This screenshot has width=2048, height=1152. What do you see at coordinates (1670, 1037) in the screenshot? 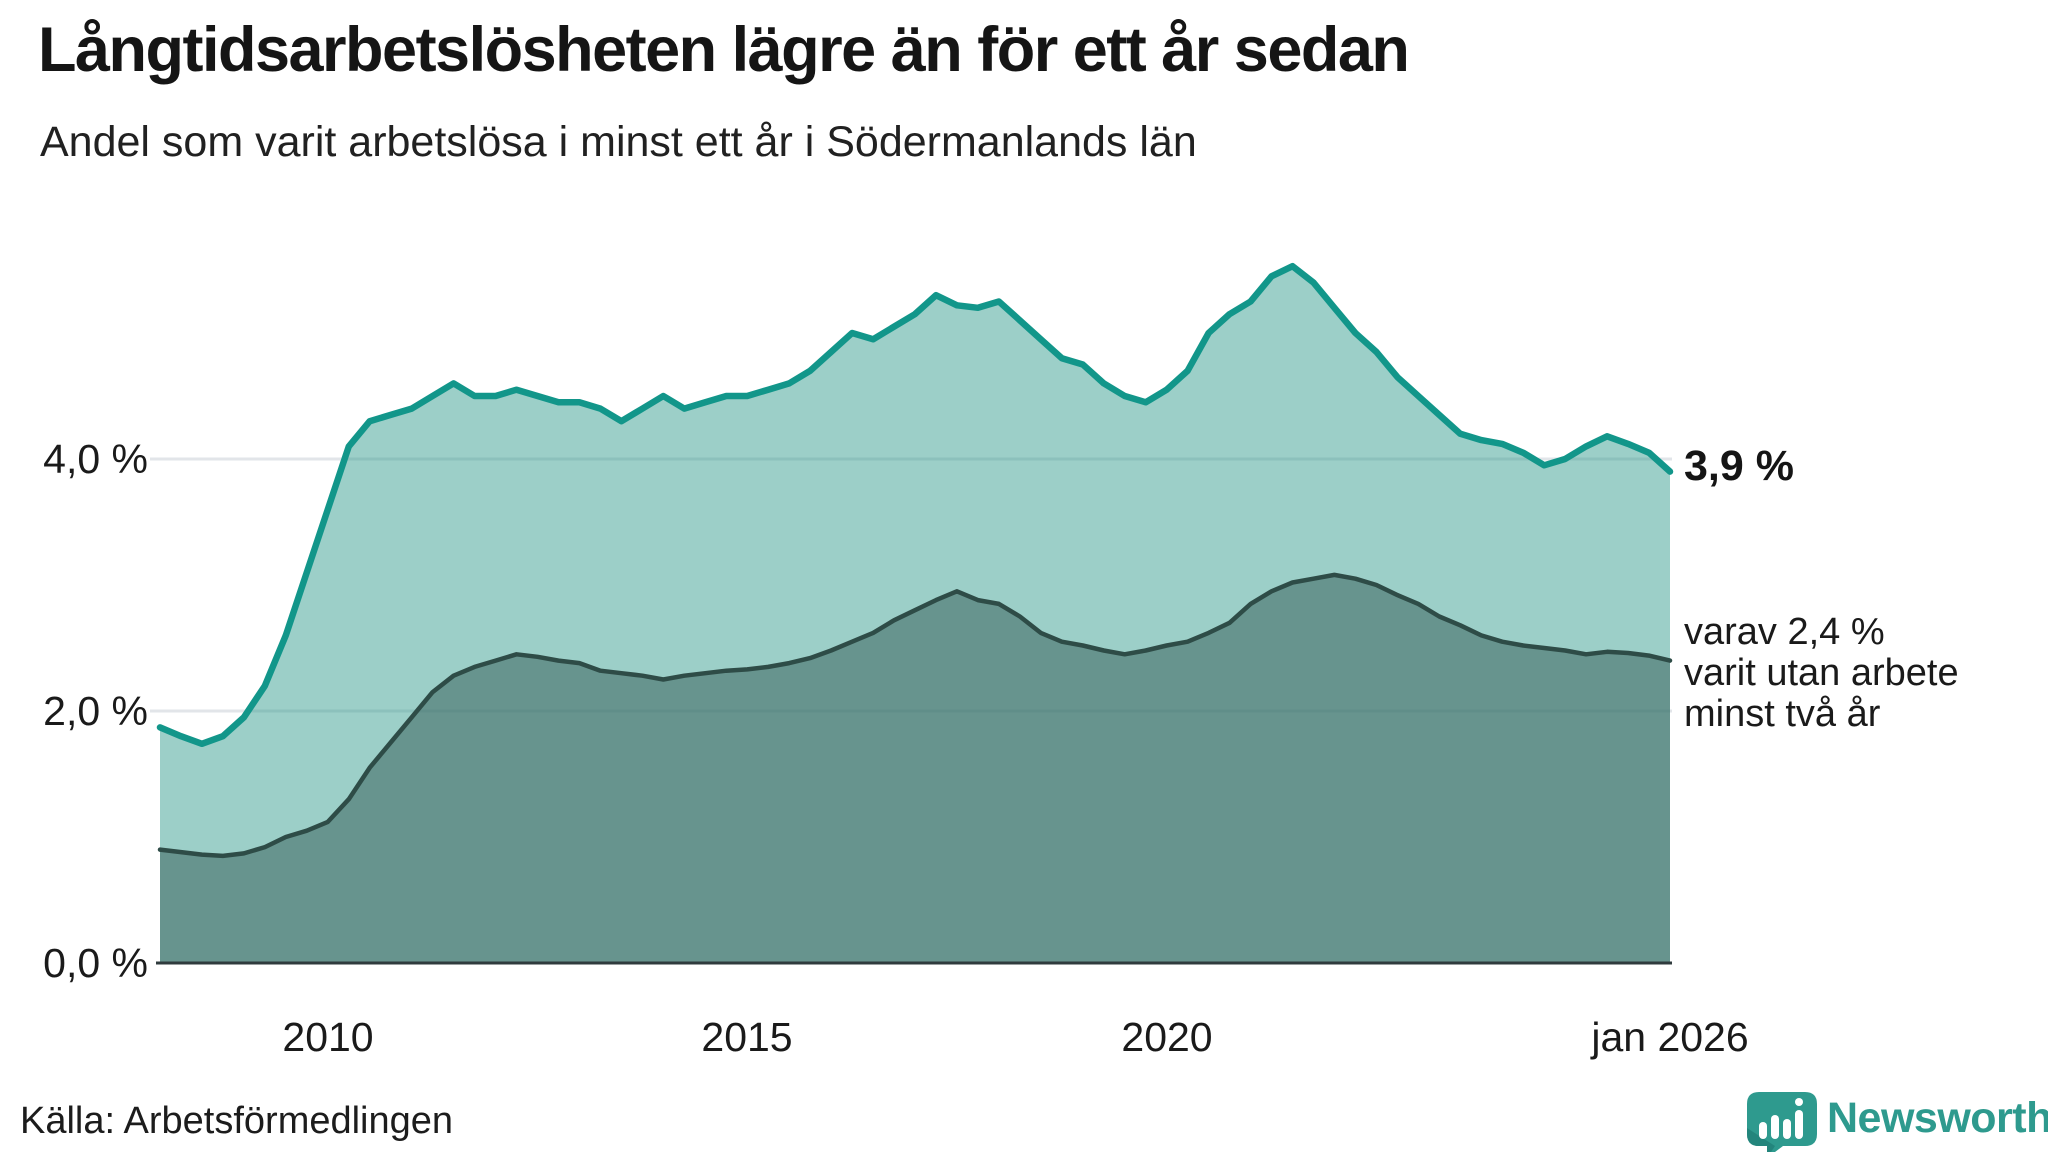
I see `x-tick-label: jan 2026` at bounding box center [1670, 1037].